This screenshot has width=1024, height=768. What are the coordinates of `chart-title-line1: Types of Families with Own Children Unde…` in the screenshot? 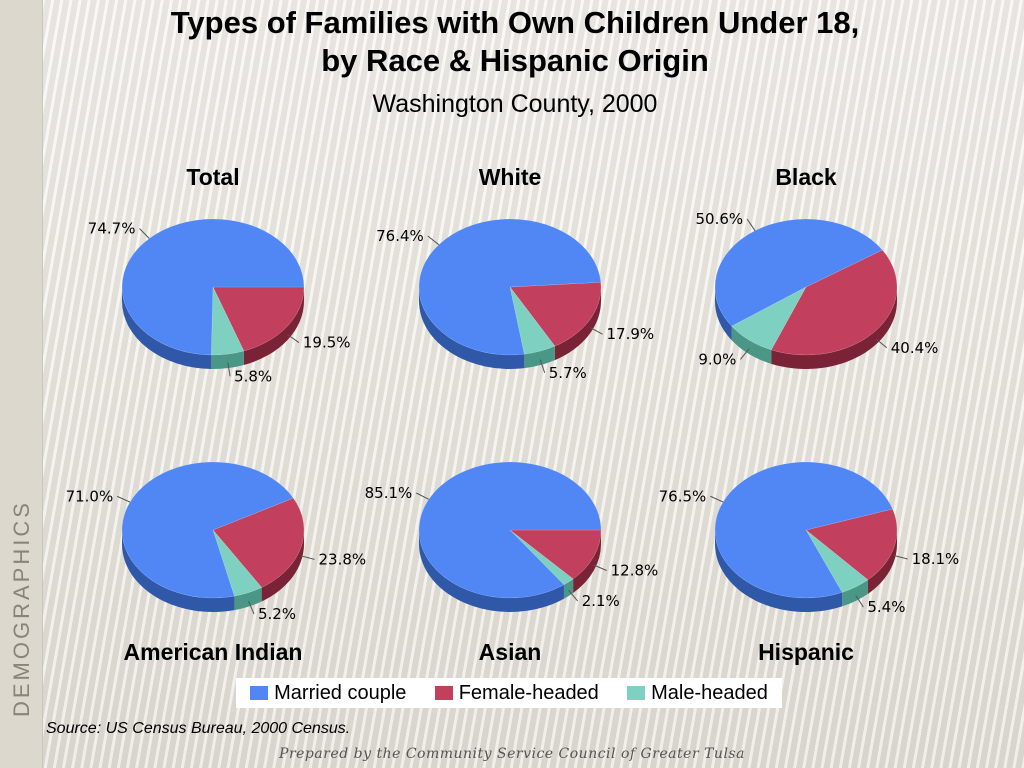 It's located at (515, 22).